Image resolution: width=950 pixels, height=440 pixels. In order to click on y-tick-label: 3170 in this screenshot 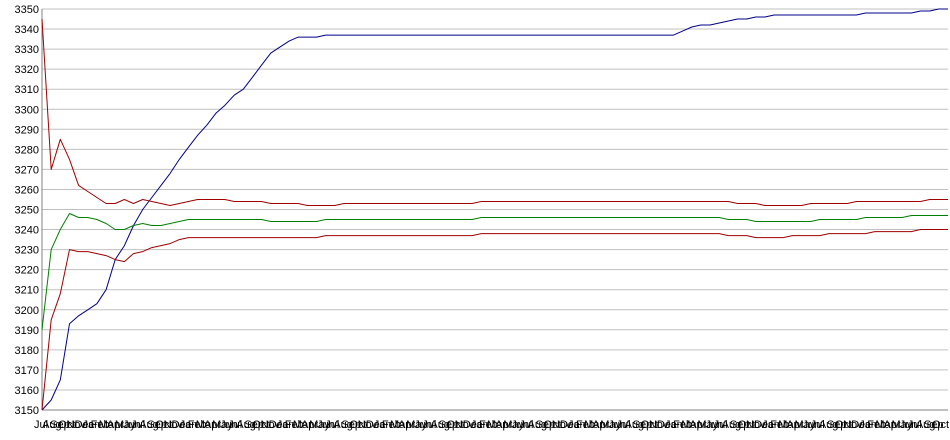, I will do `click(27, 371)`.